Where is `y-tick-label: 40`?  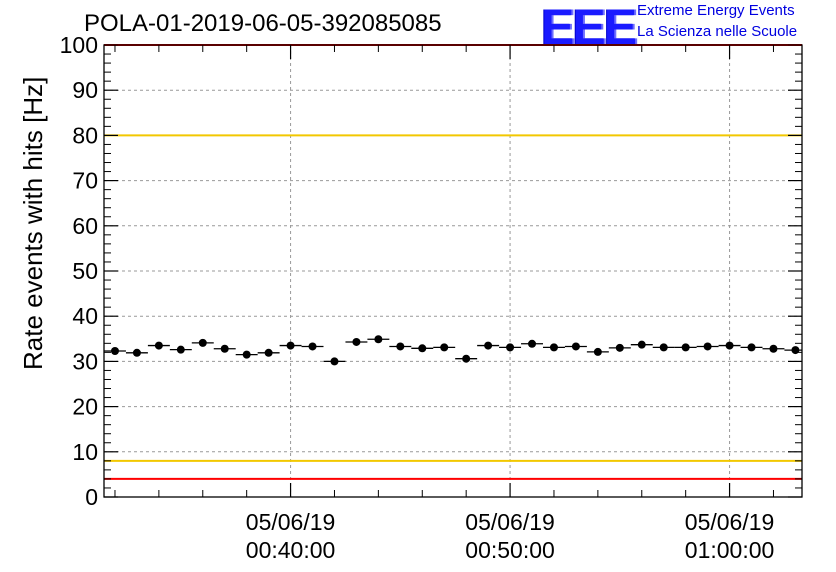 y-tick-label: 40 is located at coordinates (85, 316).